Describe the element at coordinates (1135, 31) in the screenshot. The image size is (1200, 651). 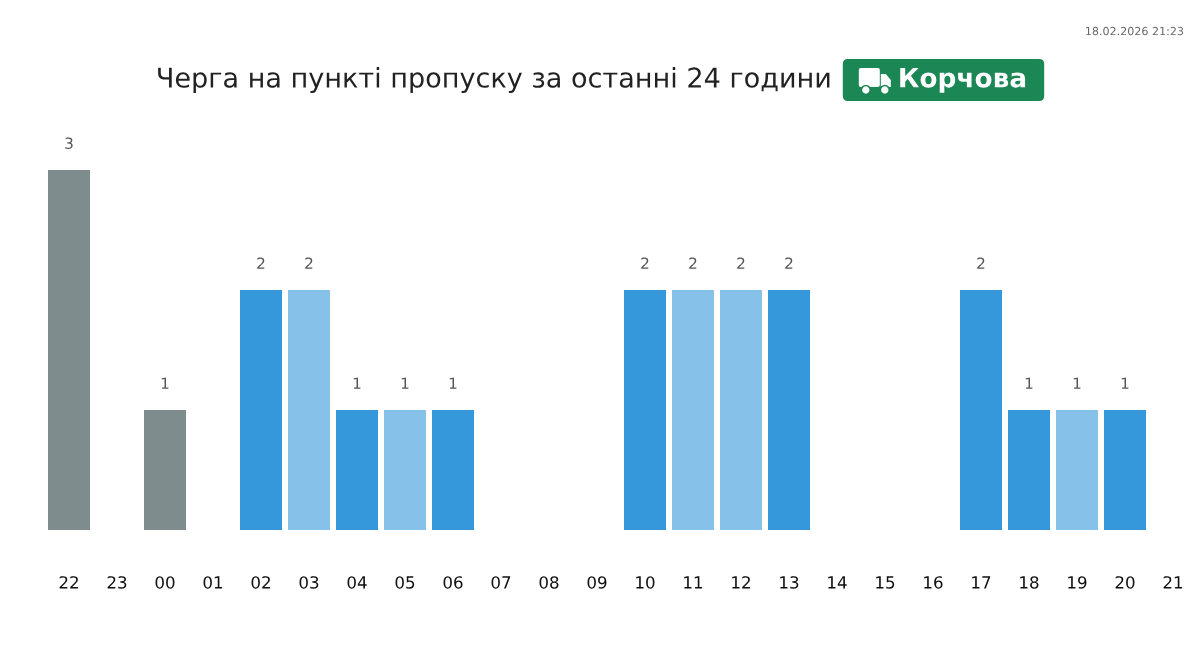
I see `text: 18.02.2026 21:23` at that location.